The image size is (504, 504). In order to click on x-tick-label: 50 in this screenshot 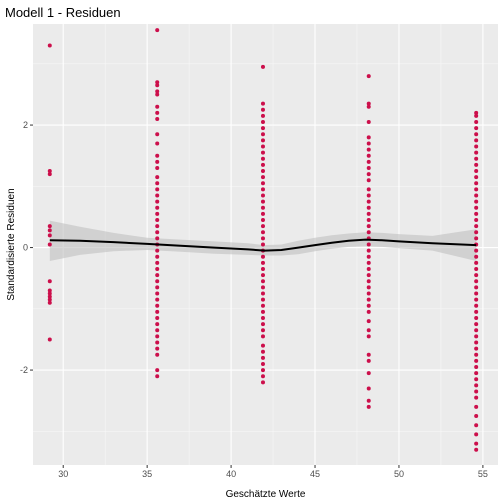, I will do `click(399, 474)`.